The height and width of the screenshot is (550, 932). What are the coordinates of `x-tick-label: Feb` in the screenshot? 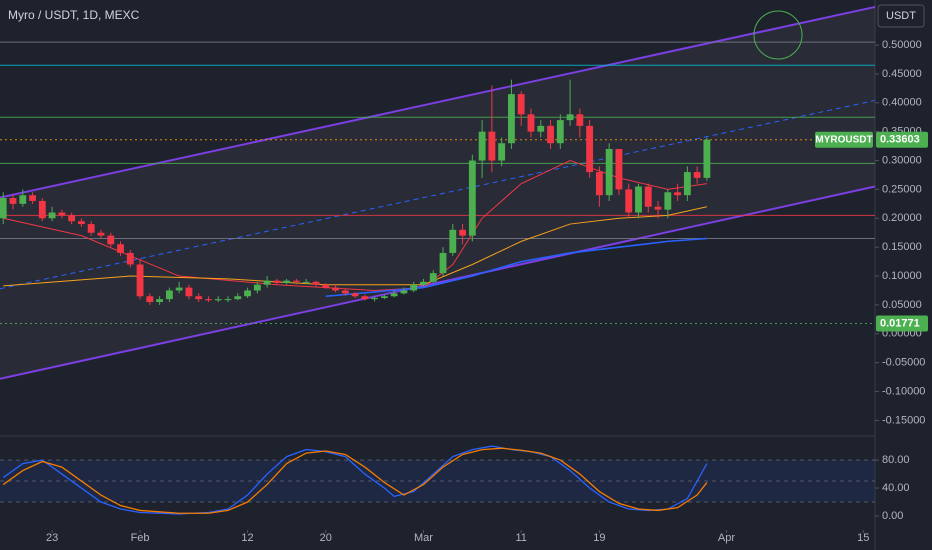 It's located at (140, 538).